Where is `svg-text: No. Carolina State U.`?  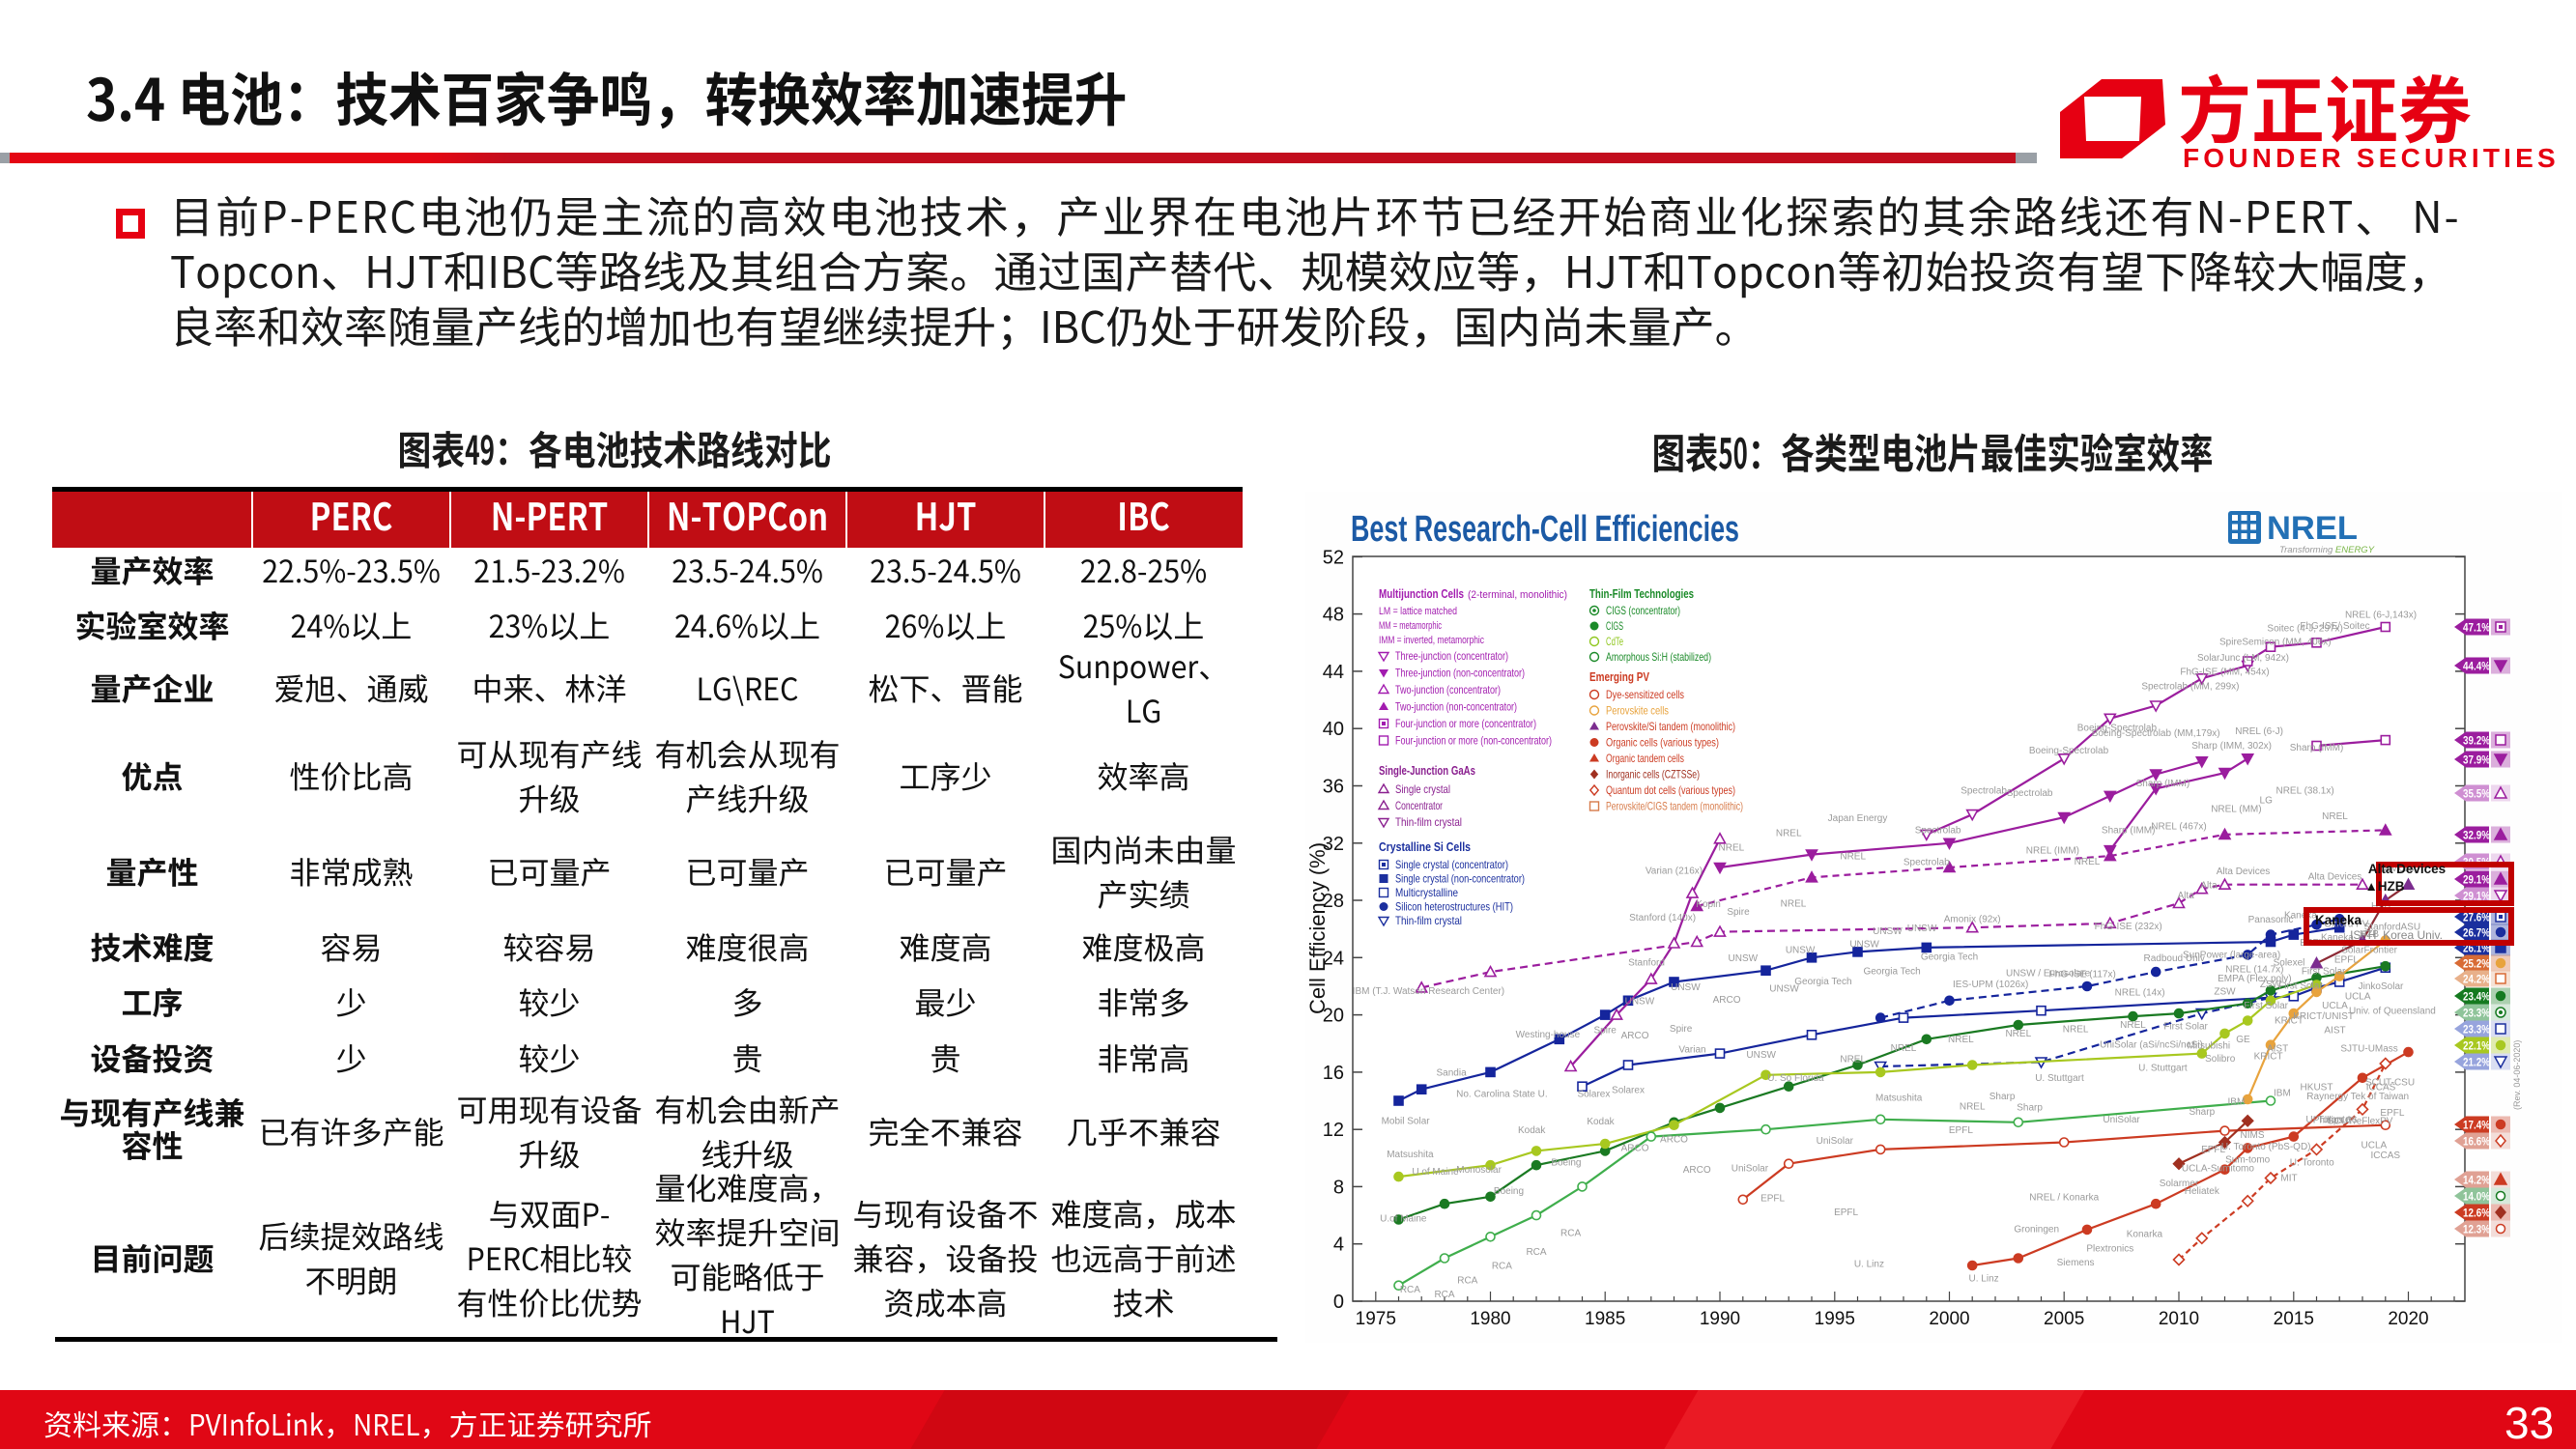
svg-text: No. Carolina State U. is located at coordinates (1502, 1095).